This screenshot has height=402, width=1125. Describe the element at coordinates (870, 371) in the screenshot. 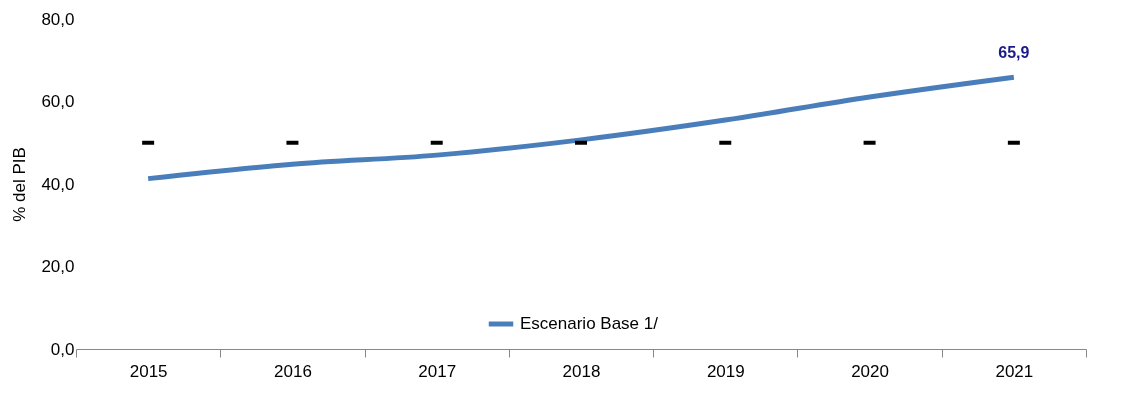

I see `x-tick-label: 2020` at that location.